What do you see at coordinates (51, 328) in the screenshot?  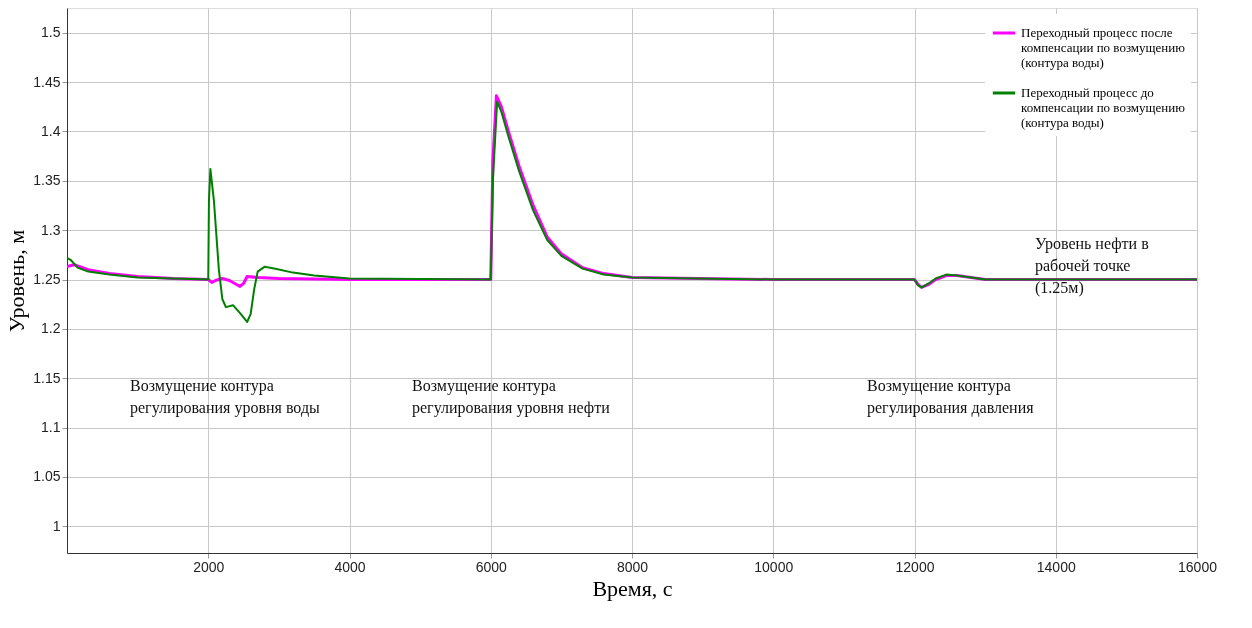 I see `y-tick-label: 1.2` at bounding box center [51, 328].